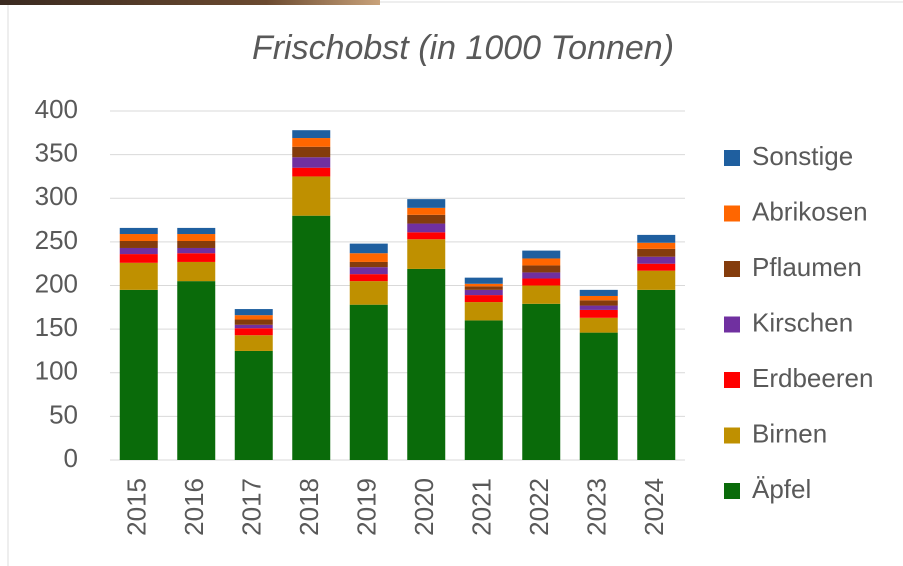  Describe the element at coordinates (367, 507) in the screenshot. I see `x-tick-label: 2019` at that location.